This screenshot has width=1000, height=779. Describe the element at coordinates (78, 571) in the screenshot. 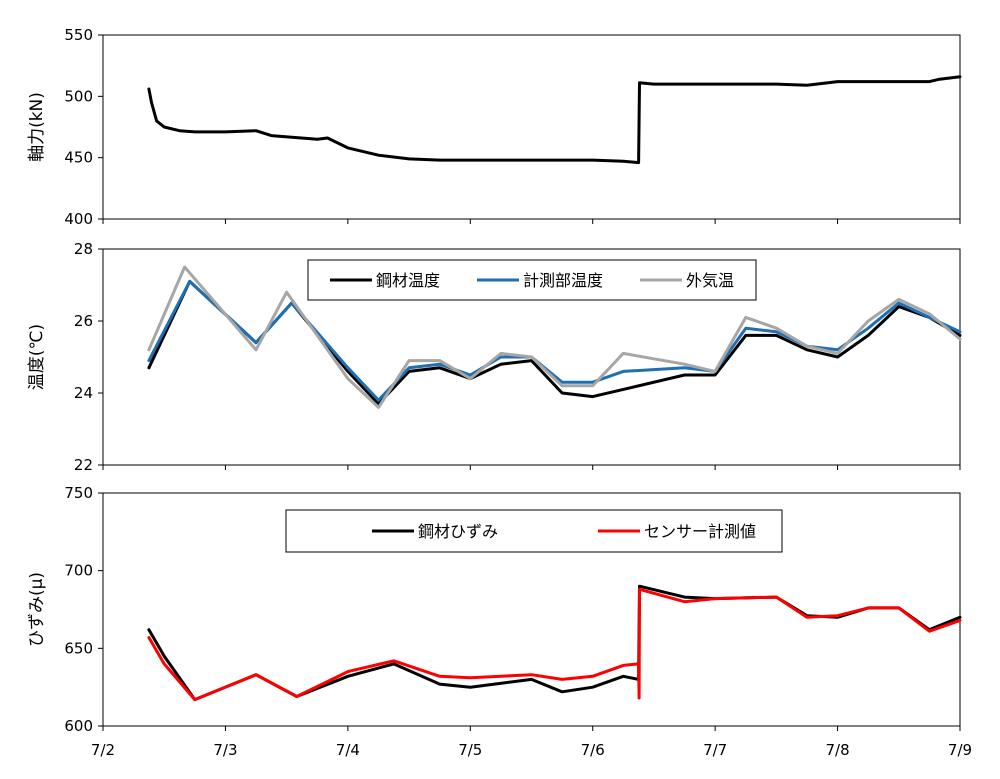

I see `y-tick-label: 700` at that location.